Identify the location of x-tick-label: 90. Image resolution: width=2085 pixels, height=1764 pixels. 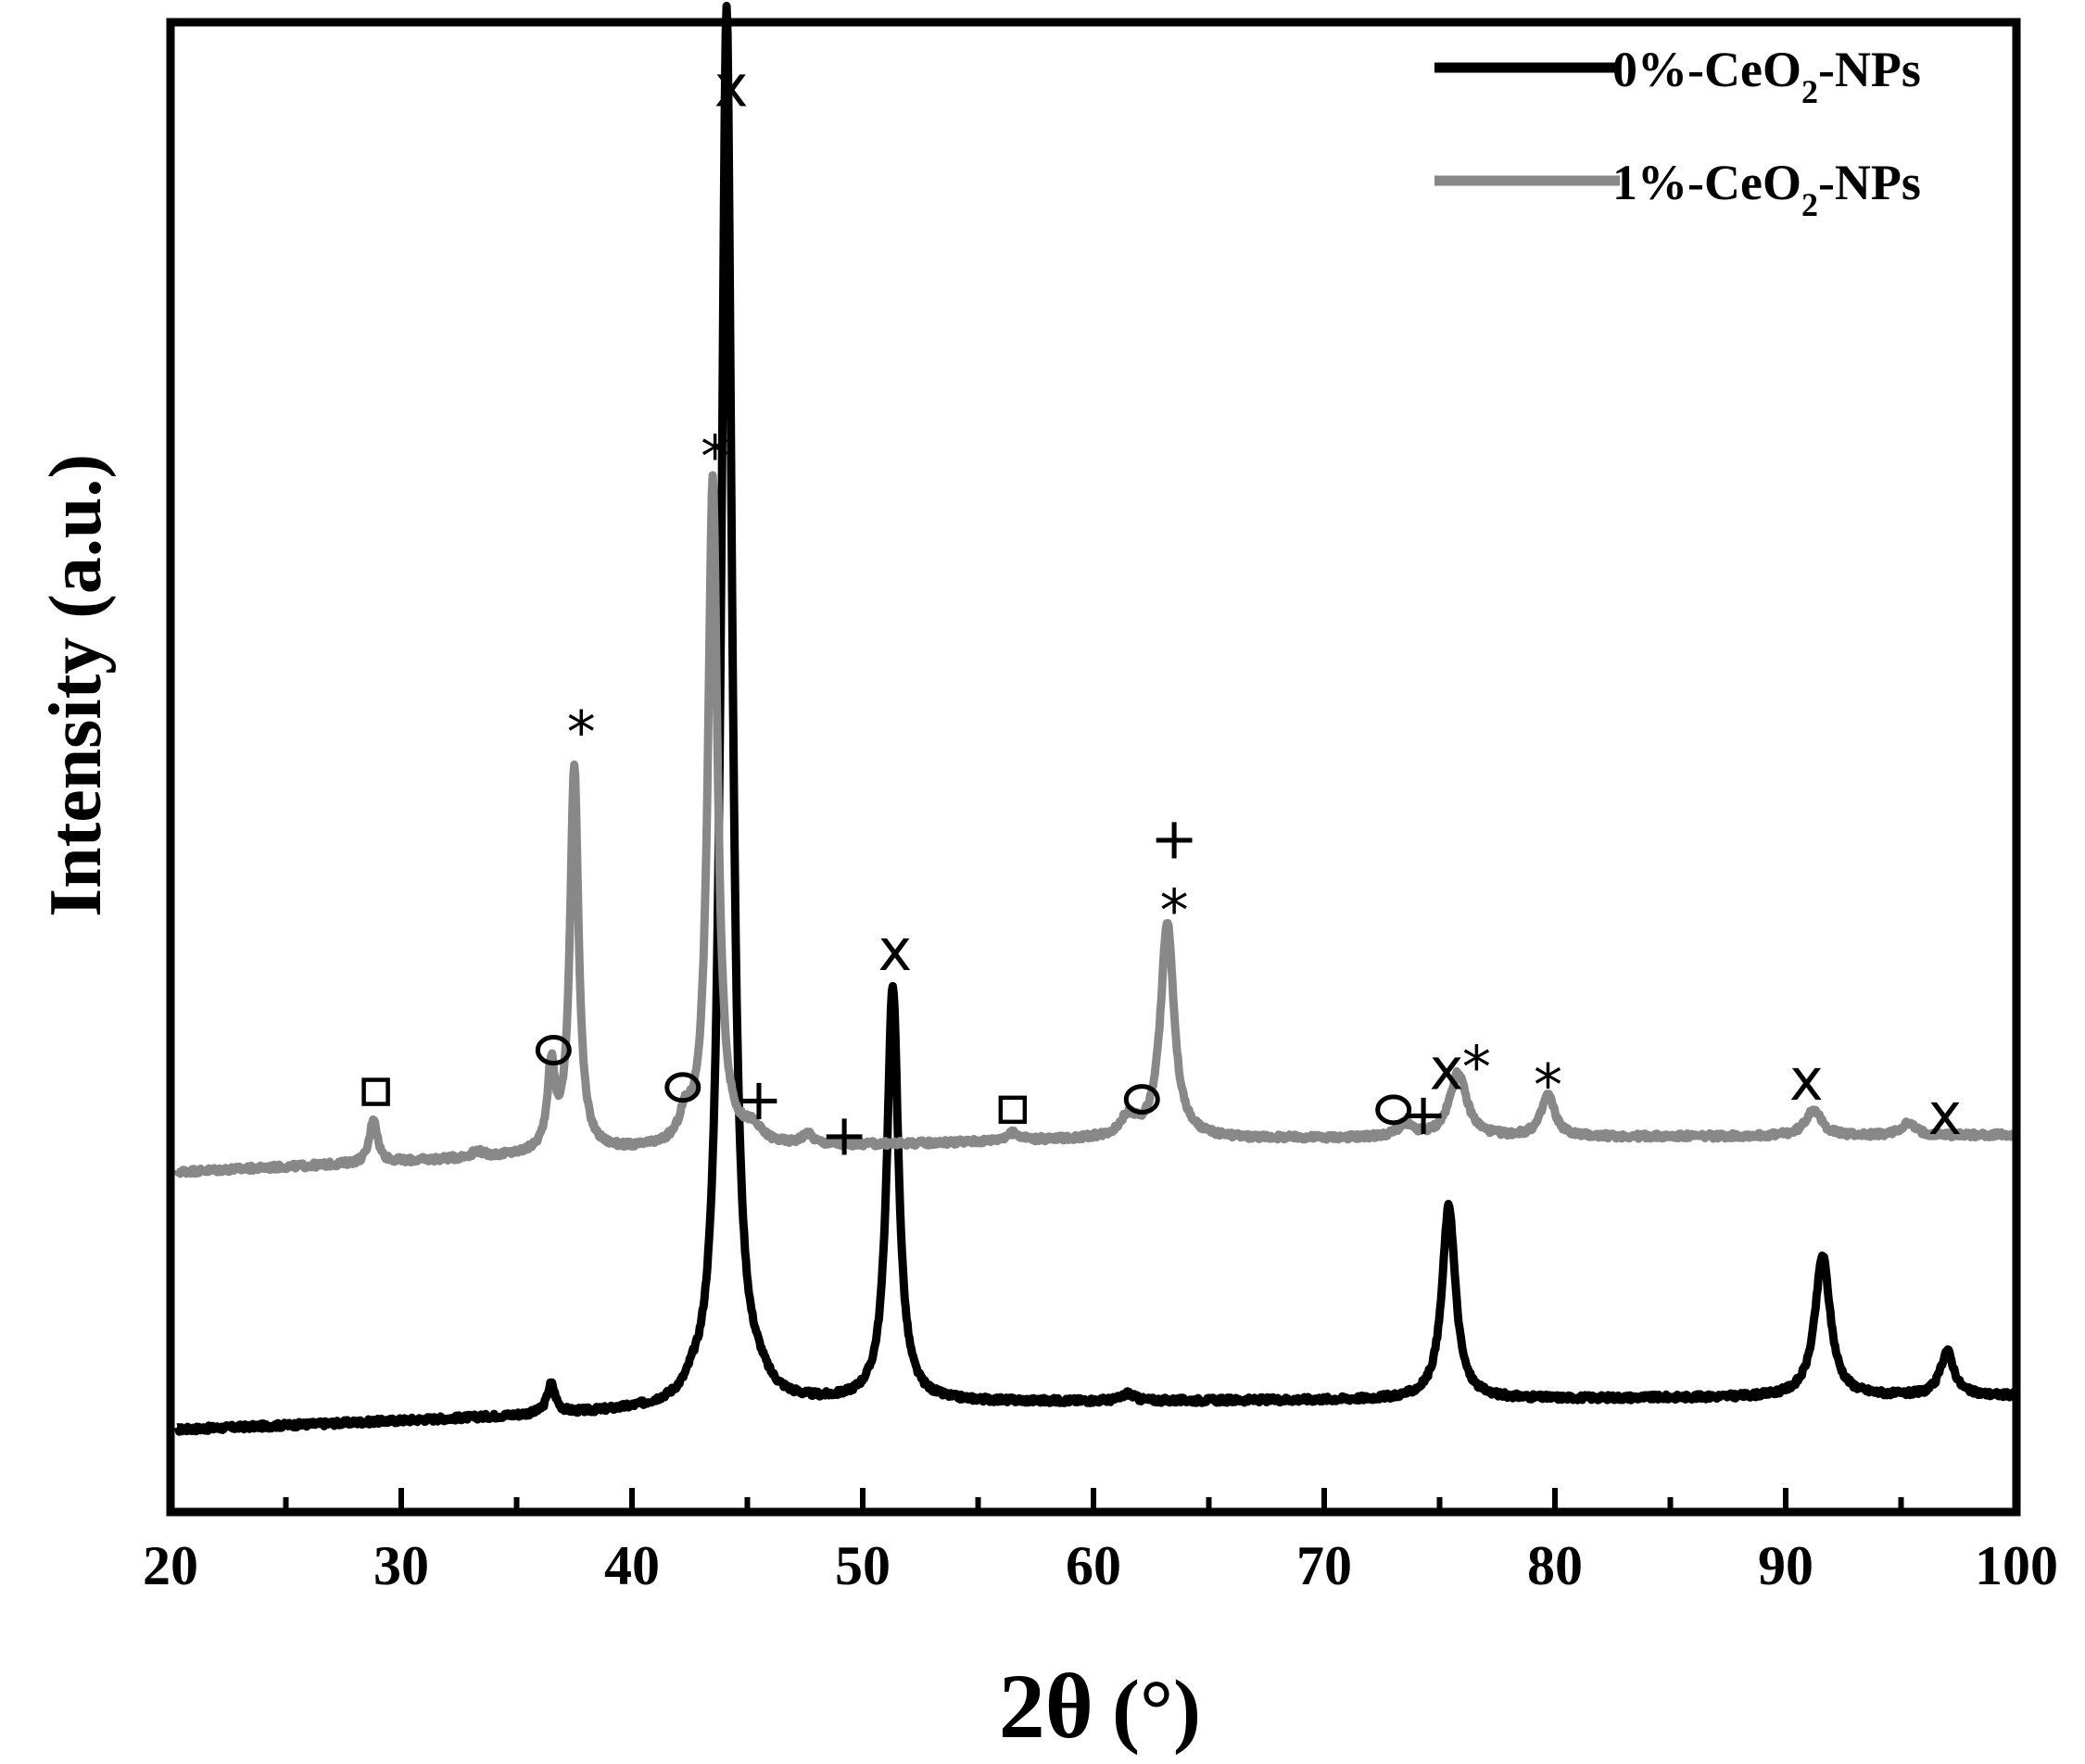
(1785, 1565).